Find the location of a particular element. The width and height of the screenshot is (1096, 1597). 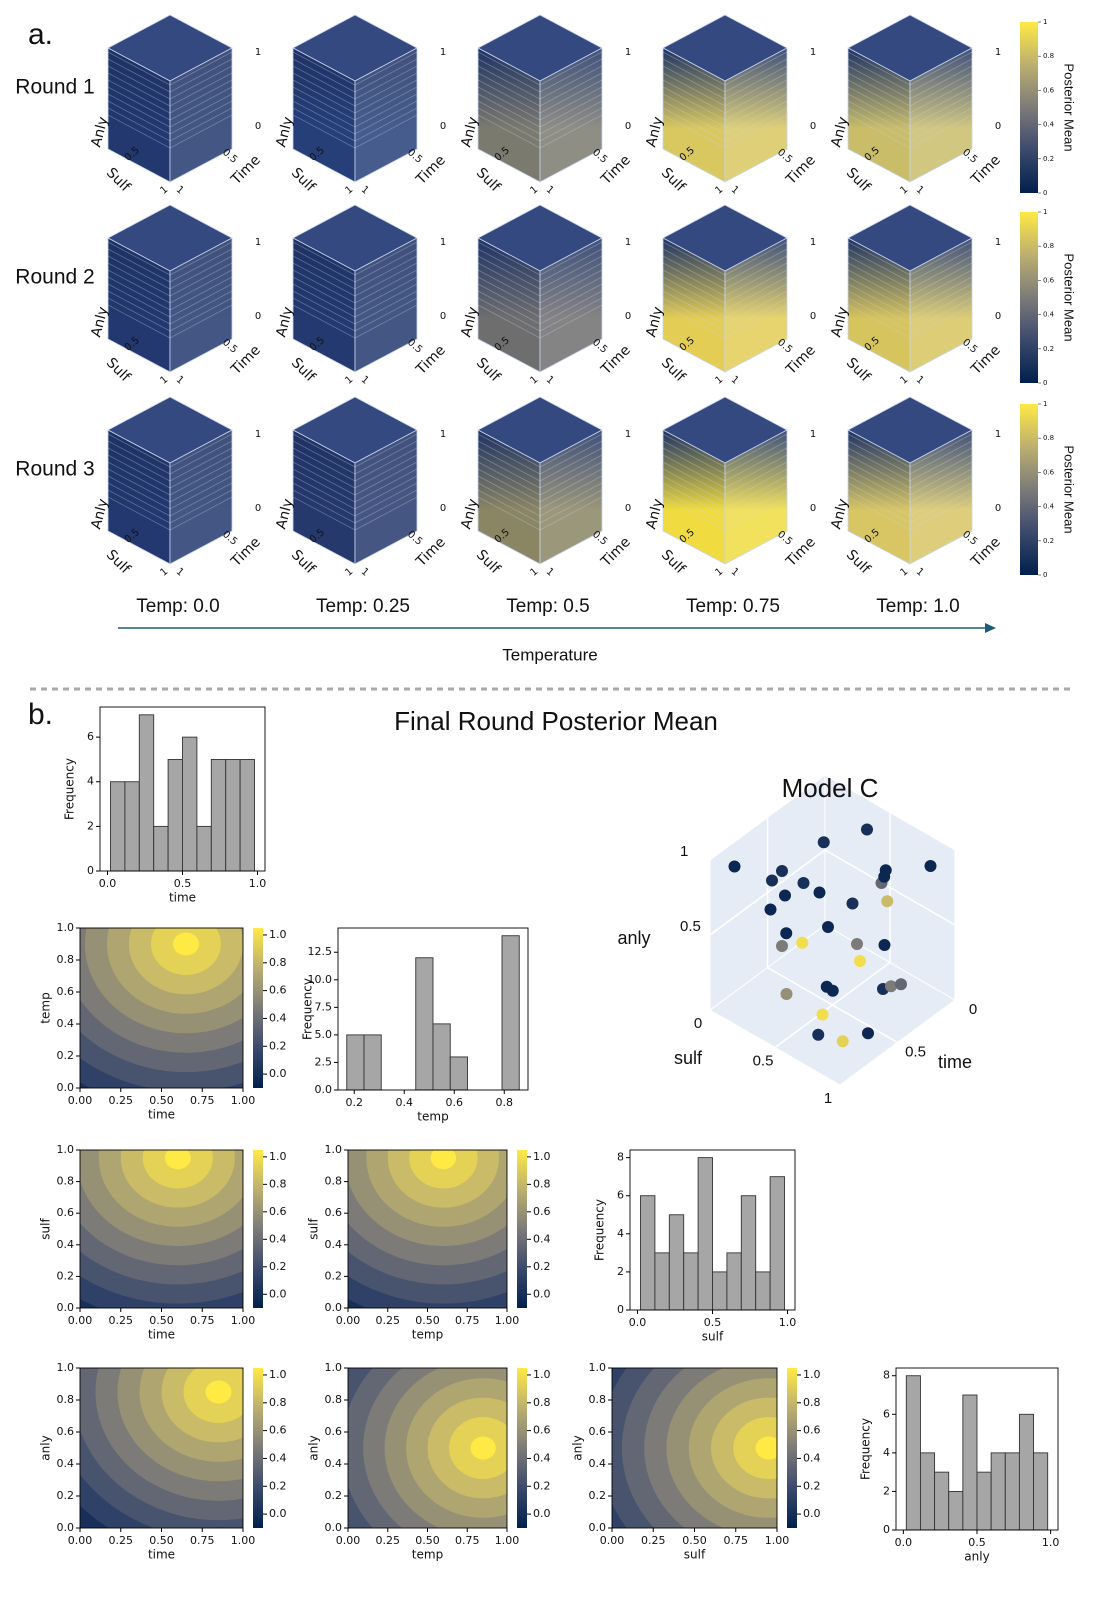

colorbar-tick-label: 0.0 is located at coordinates (278, 1293).